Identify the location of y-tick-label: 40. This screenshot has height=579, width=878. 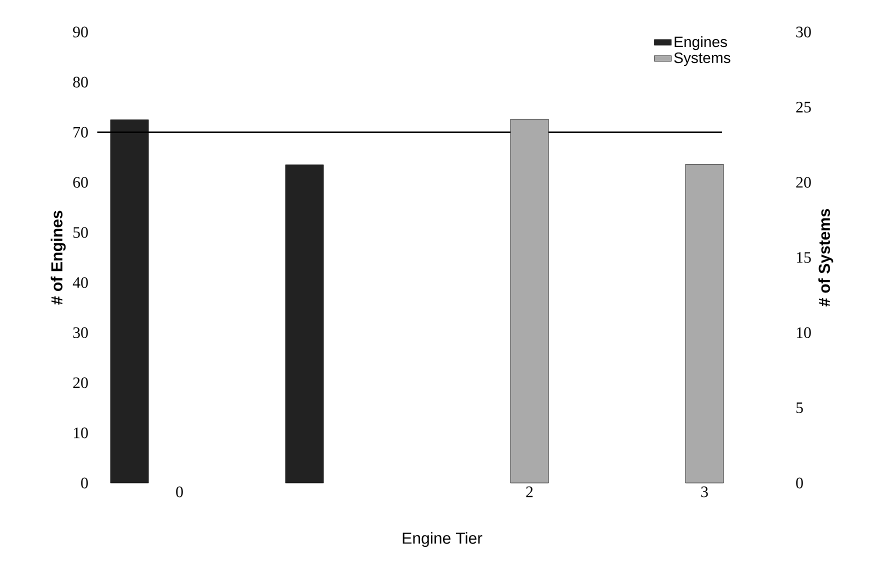
(80, 282).